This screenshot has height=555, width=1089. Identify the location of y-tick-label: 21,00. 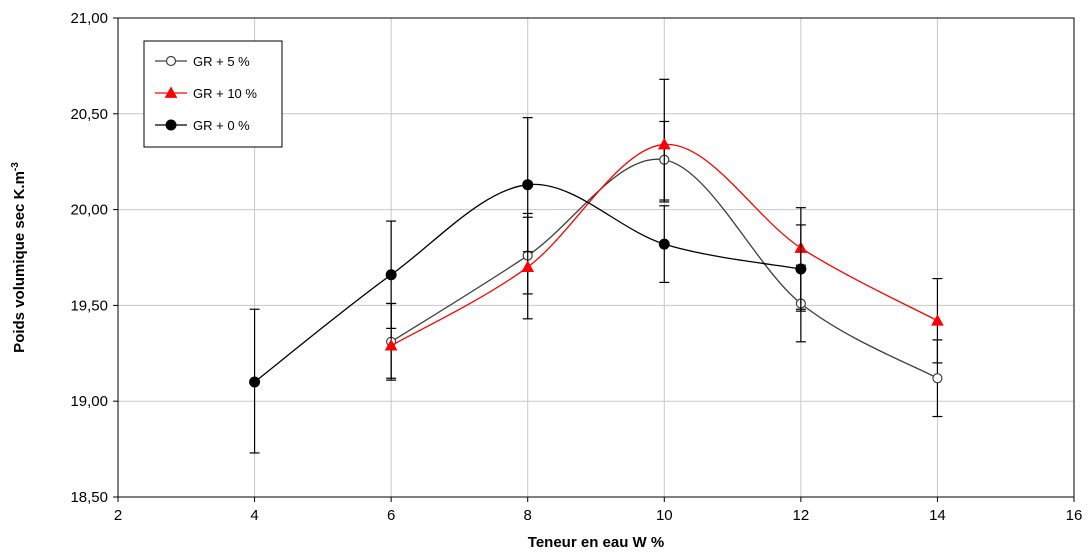
(89, 18).